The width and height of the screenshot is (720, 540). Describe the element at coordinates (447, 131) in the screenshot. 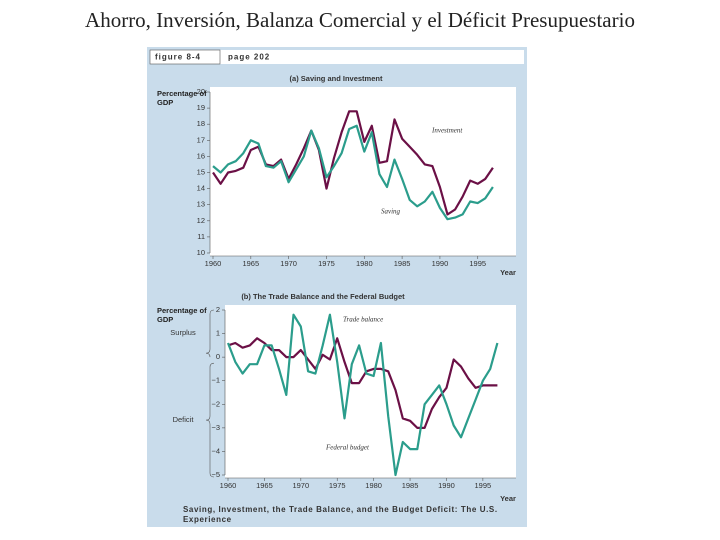

I see `series-label: Investment` at that location.